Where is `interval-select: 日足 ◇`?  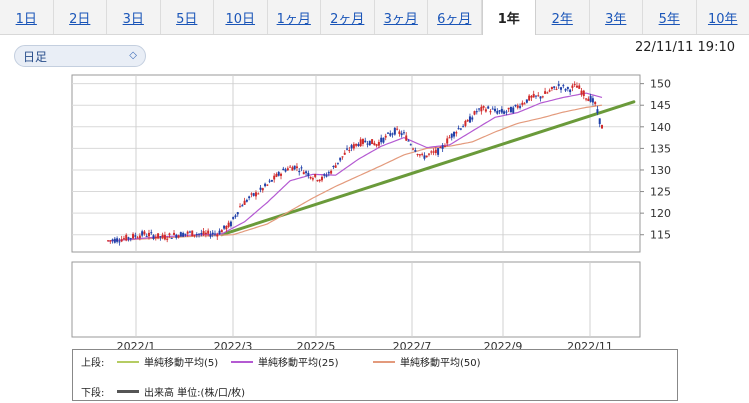 interval-select: 日足 ◇ is located at coordinates (80, 56).